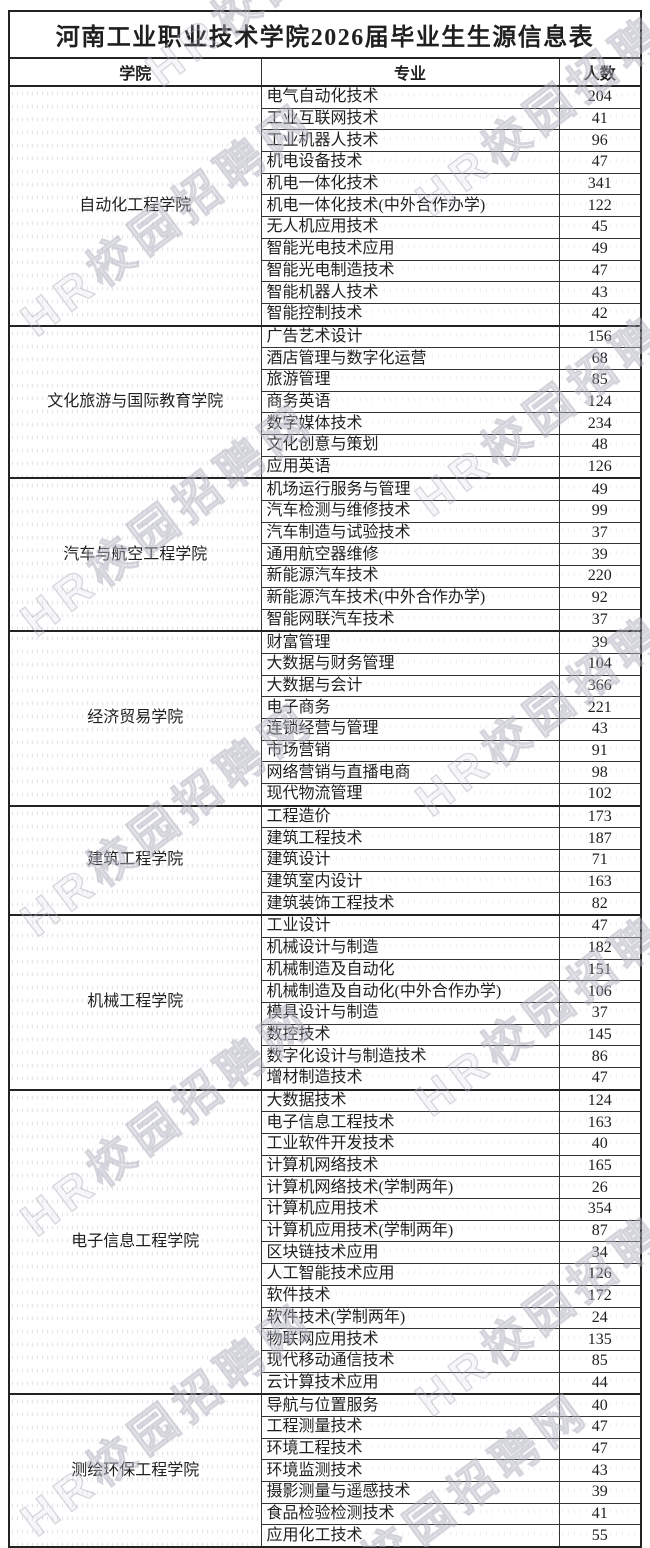 The width and height of the screenshot is (650, 1548). What do you see at coordinates (600, 1209) in the screenshot?
I see `count-cell: 354` at bounding box center [600, 1209].